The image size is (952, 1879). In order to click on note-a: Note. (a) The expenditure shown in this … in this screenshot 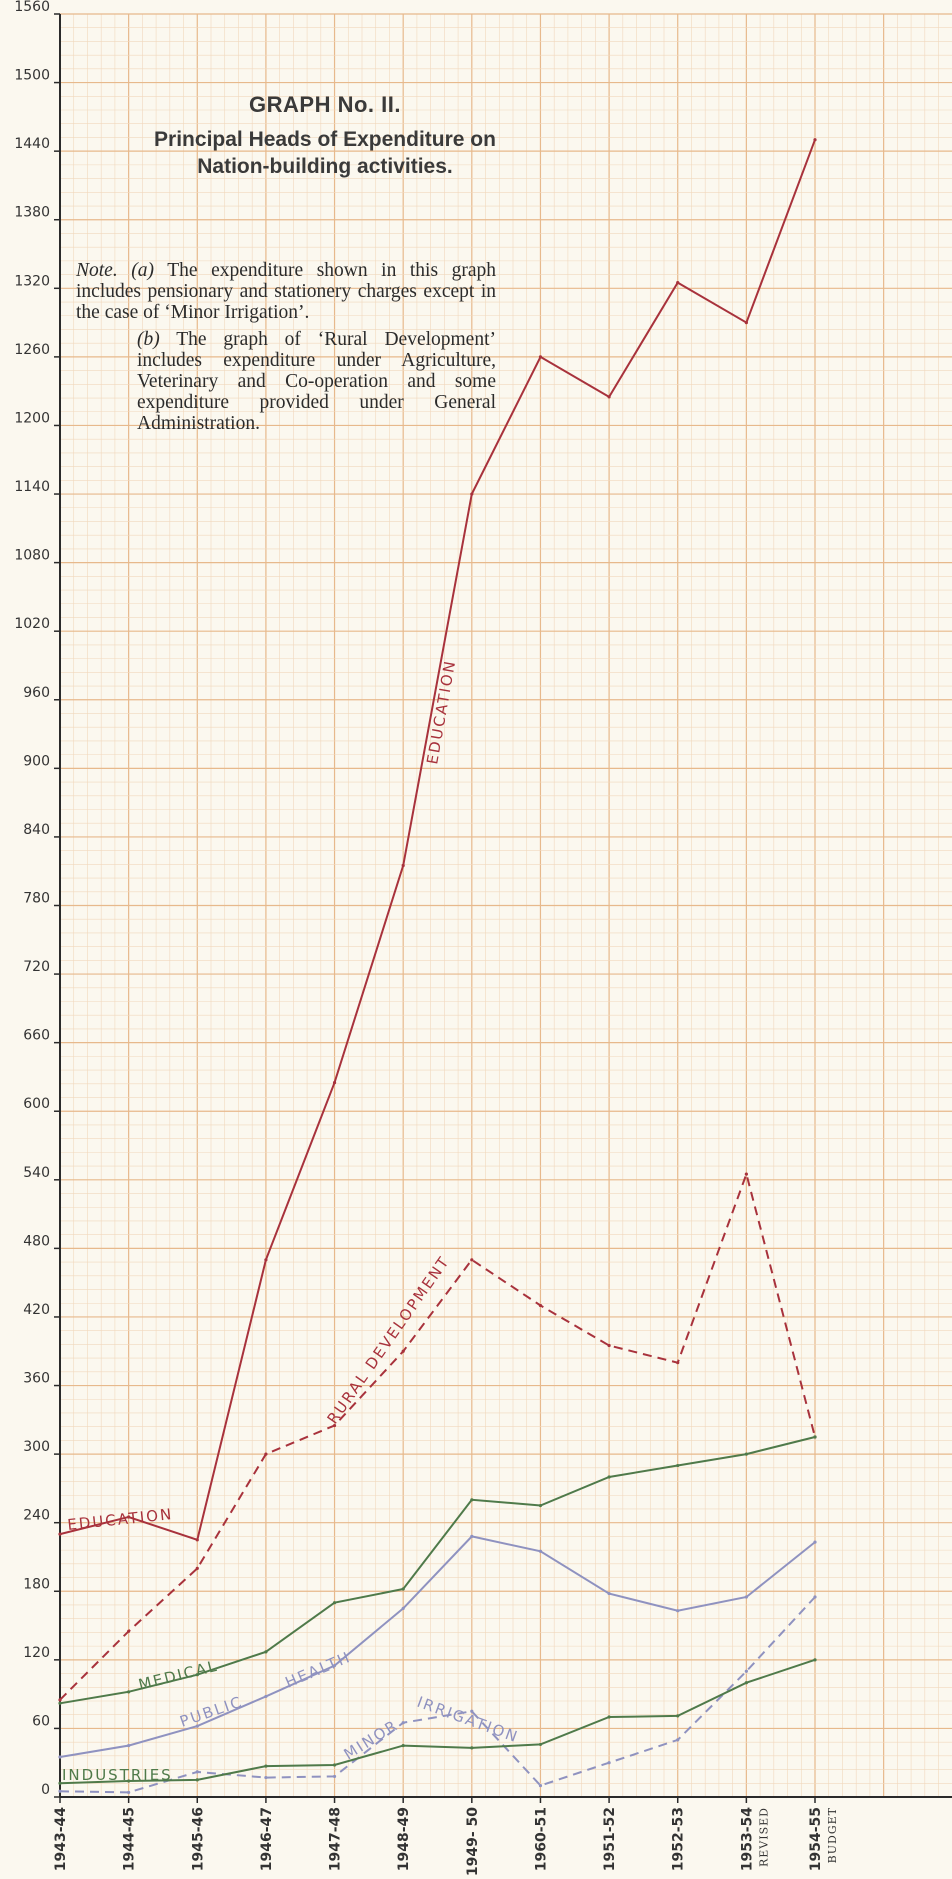, I will do `click(286, 291)`.